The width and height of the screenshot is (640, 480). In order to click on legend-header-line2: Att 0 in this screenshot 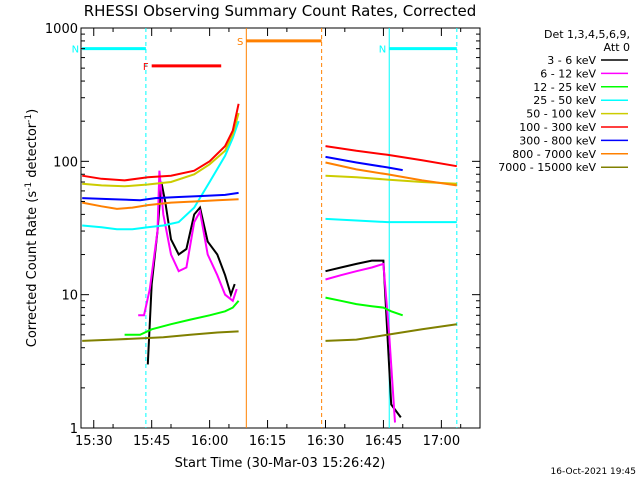, I will do `click(617, 47)`.